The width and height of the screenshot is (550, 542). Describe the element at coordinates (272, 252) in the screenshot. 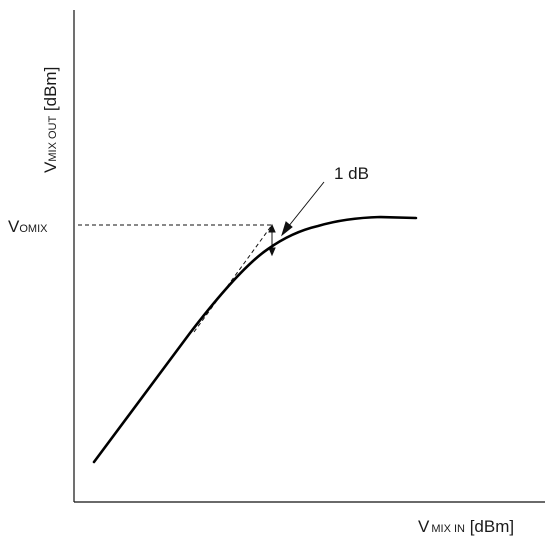

I see `gap-arrow-down-icon` at that location.